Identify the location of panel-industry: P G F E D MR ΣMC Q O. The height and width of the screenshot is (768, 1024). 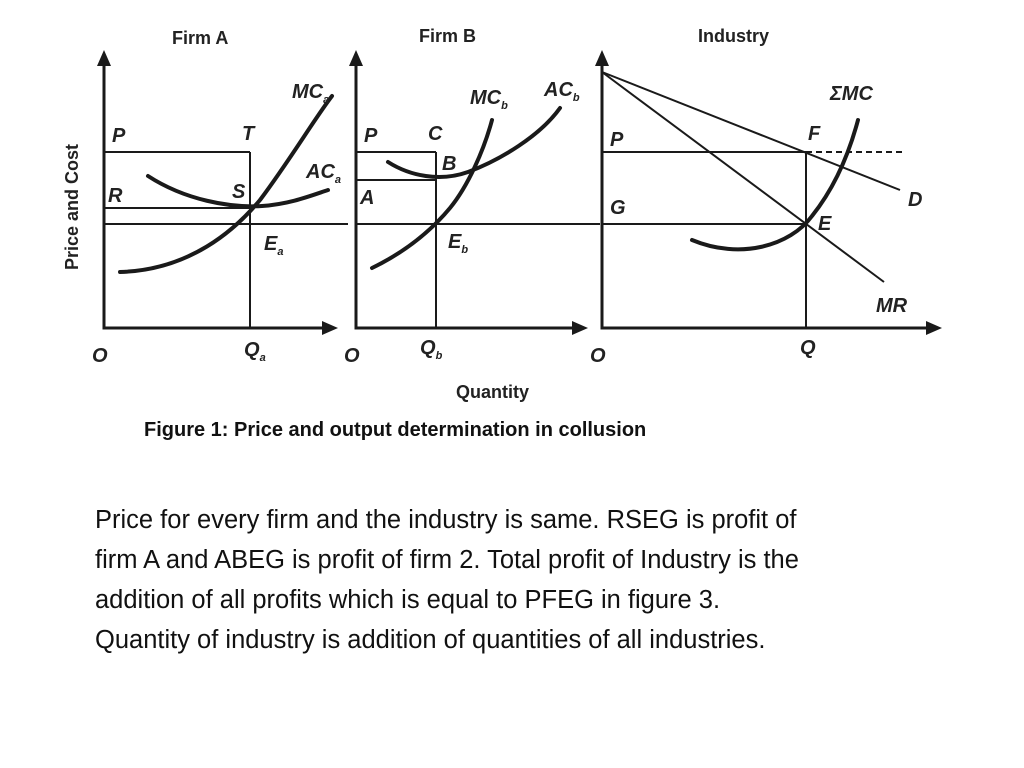
(766, 208).